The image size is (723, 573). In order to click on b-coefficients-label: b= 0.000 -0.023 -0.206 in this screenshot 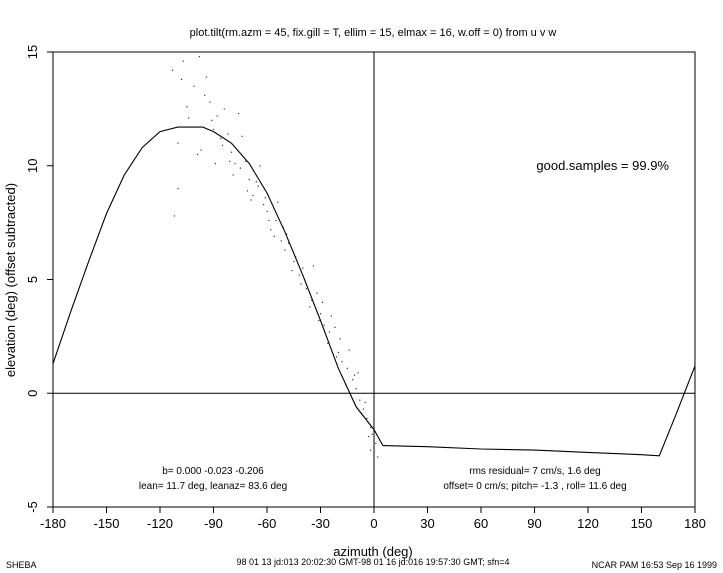, I will do `click(213, 471)`.